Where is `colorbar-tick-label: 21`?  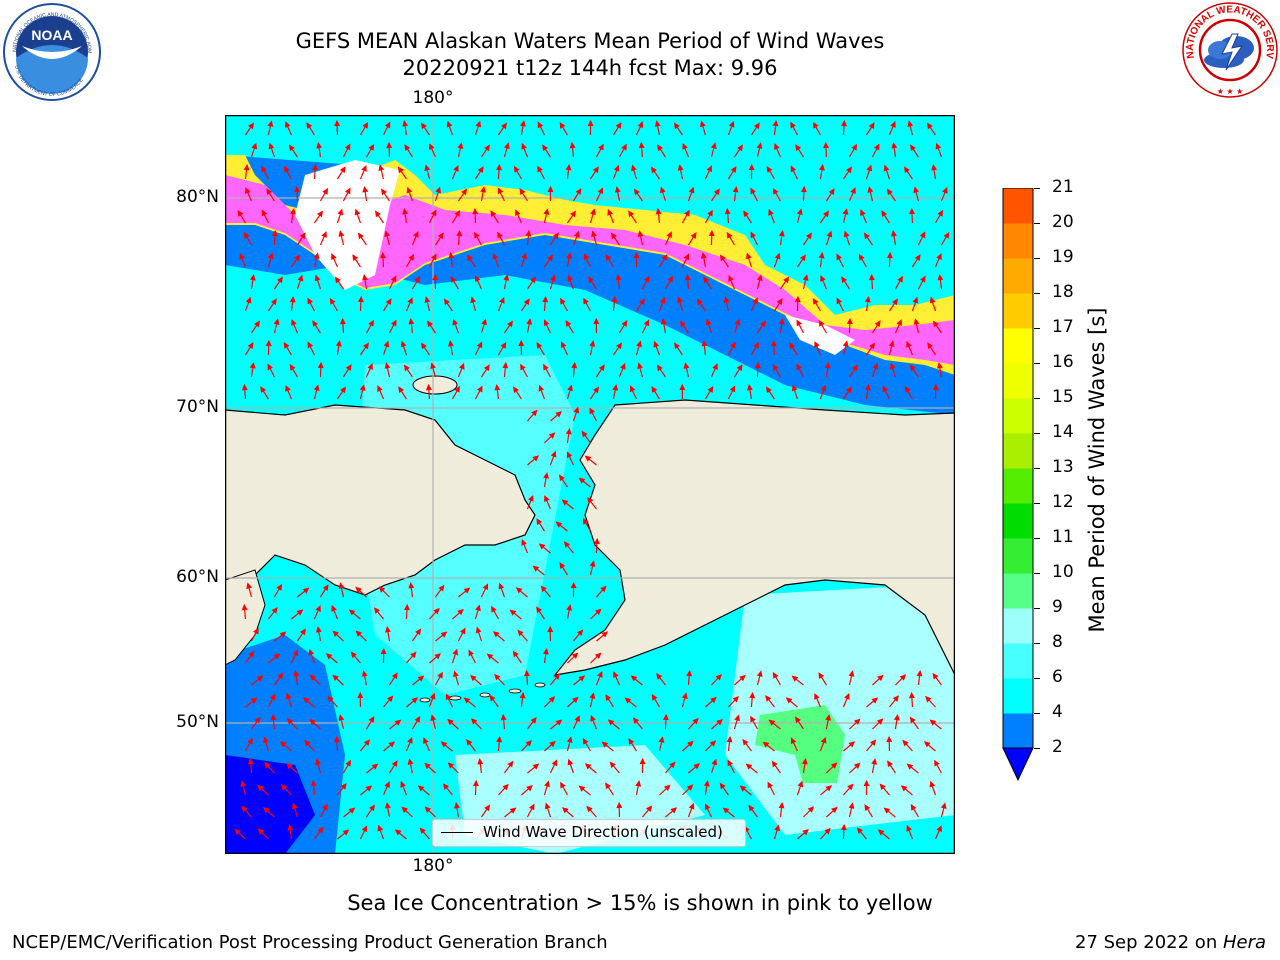 colorbar-tick-label: 21 is located at coordinates (1063, 187).